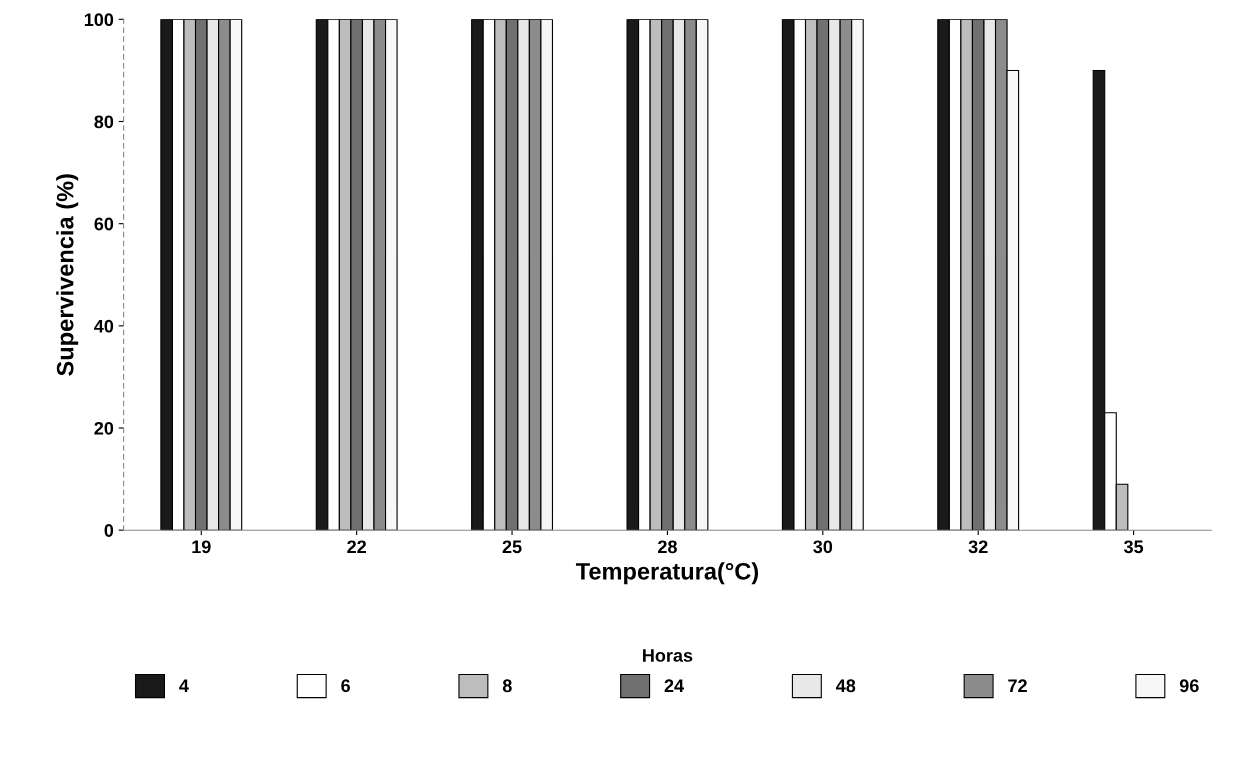 The image size is (1236, 774). I want to click on legend-label: 6, so click(345, 686).